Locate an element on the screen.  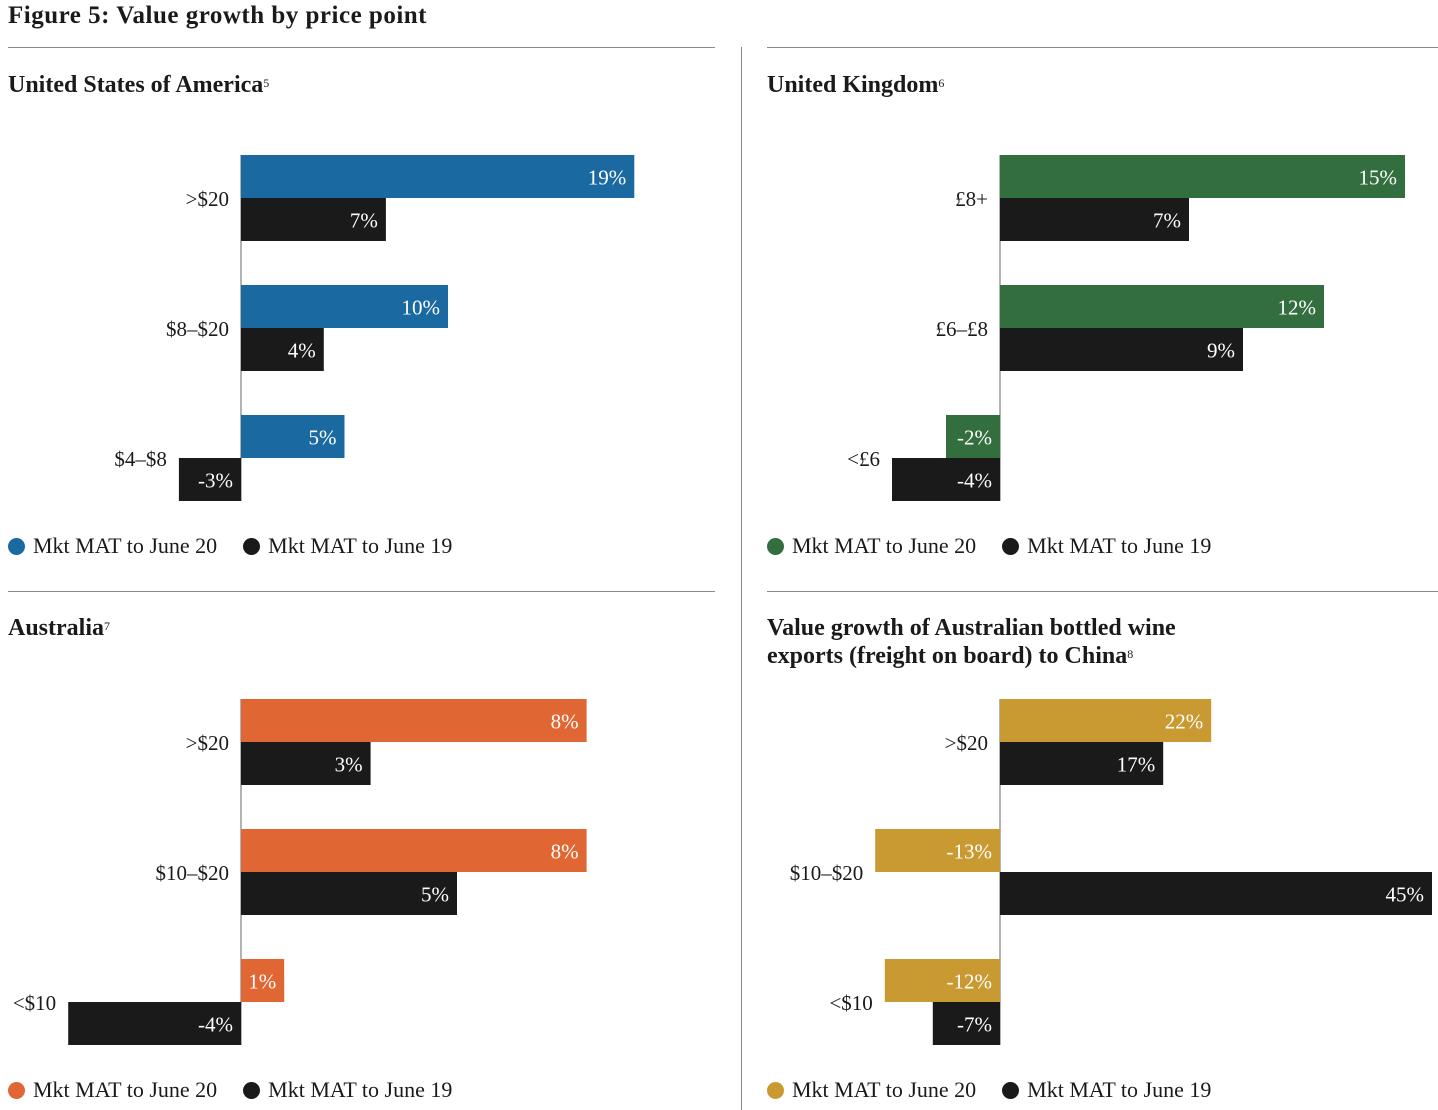
footnote-marker: 5 is located at coordinates (266, 83).